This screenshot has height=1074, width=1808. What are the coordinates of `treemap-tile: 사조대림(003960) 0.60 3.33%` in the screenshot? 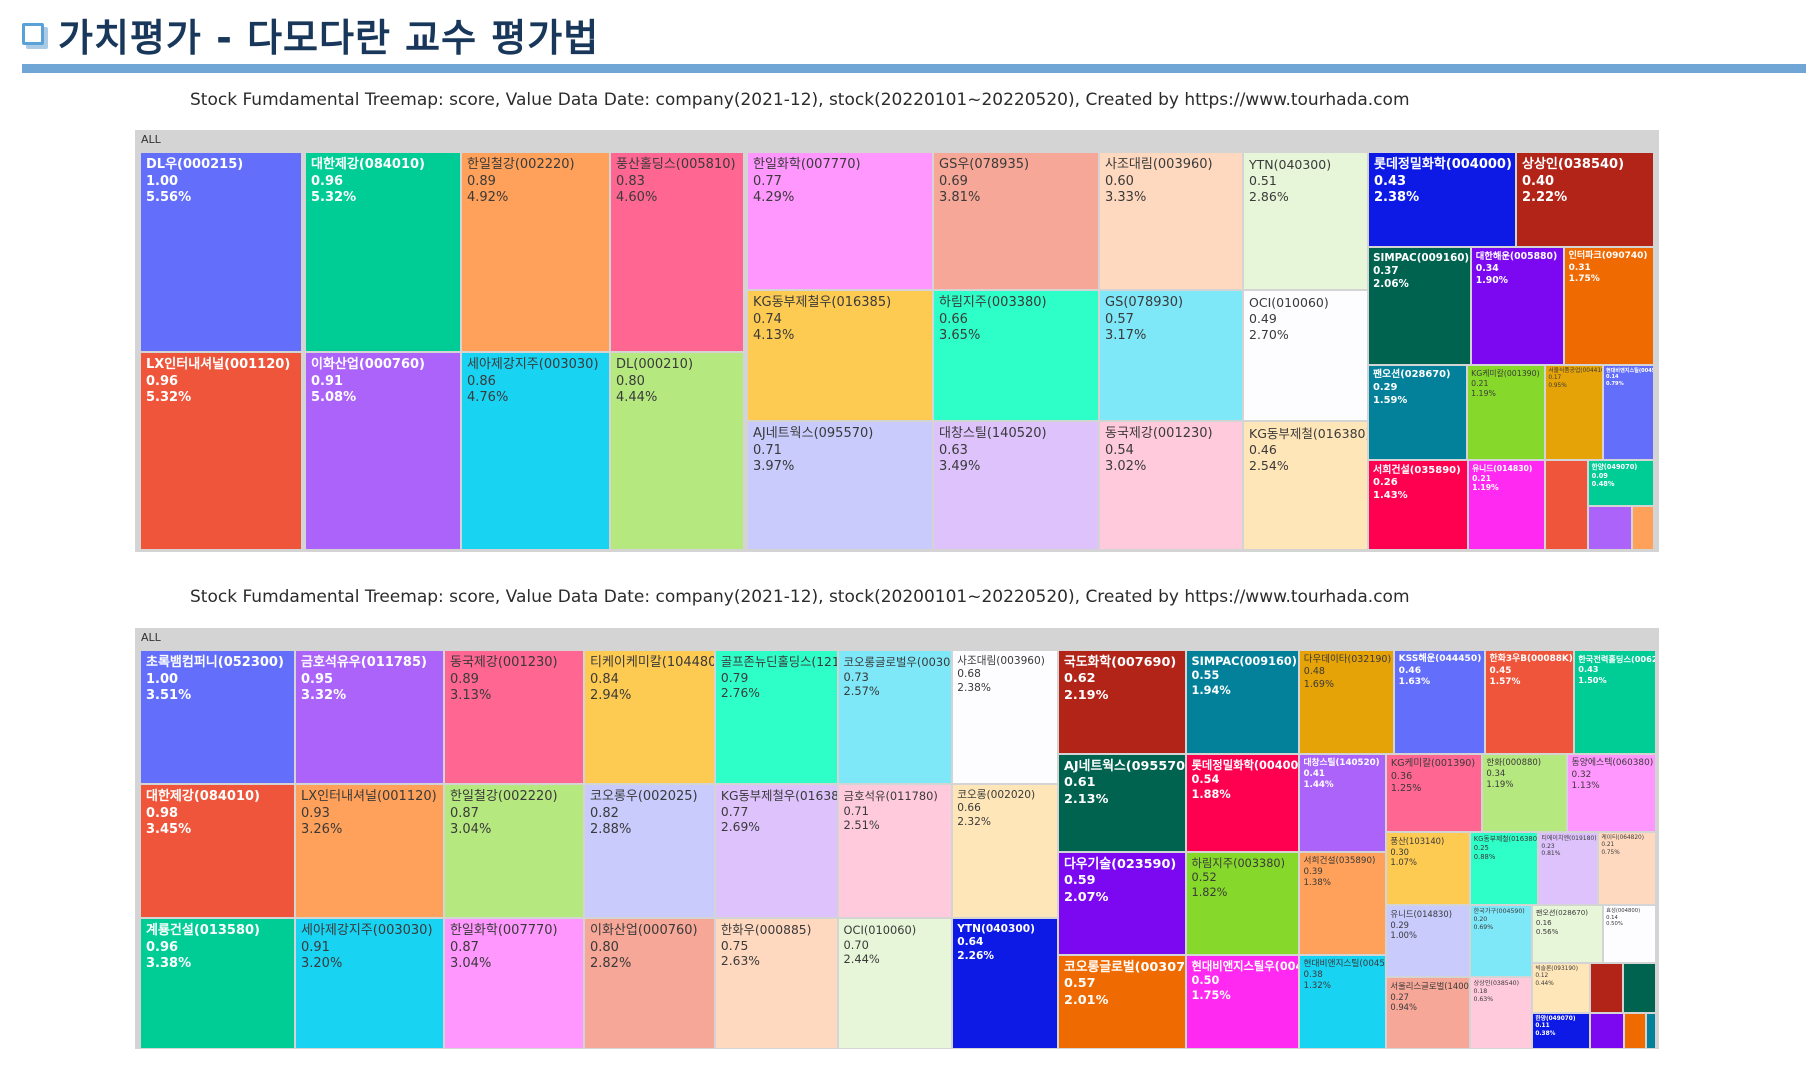 It's located at (1171, 221).